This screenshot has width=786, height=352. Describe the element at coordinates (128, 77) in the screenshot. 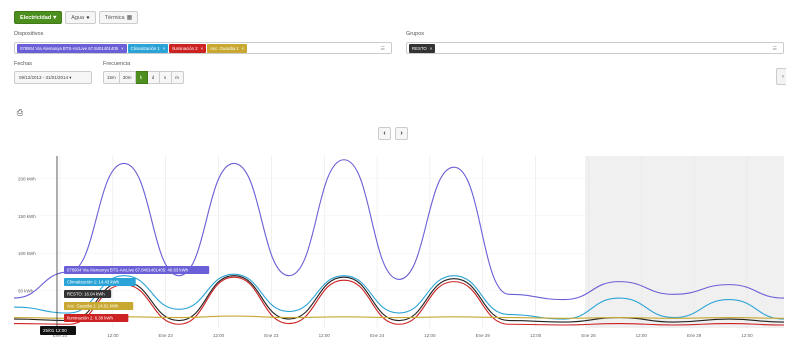

I see `freq-30m-button: 30m` at that location.